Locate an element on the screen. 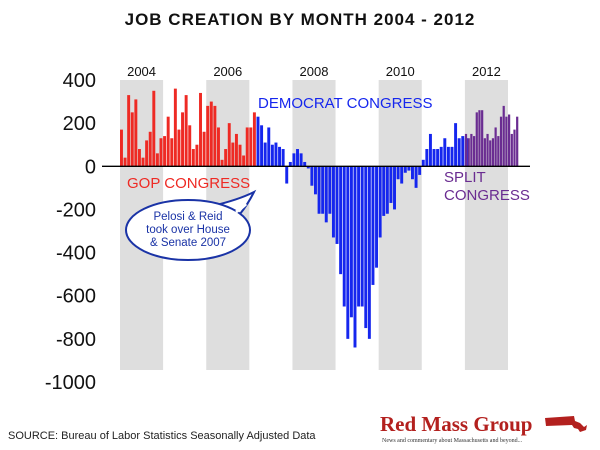 The height and width of the screenshot is (450, 600). year-band-2010 is located at coordinates (400, 225).